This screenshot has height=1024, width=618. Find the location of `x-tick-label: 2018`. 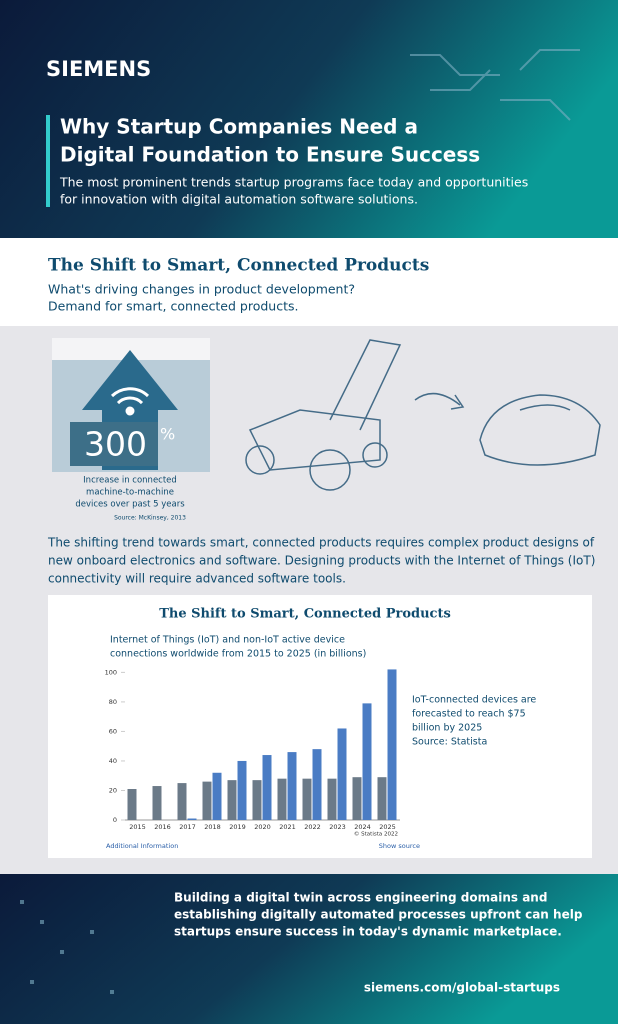

x-tick-label: 2018 is located at coordinates (212, 827).